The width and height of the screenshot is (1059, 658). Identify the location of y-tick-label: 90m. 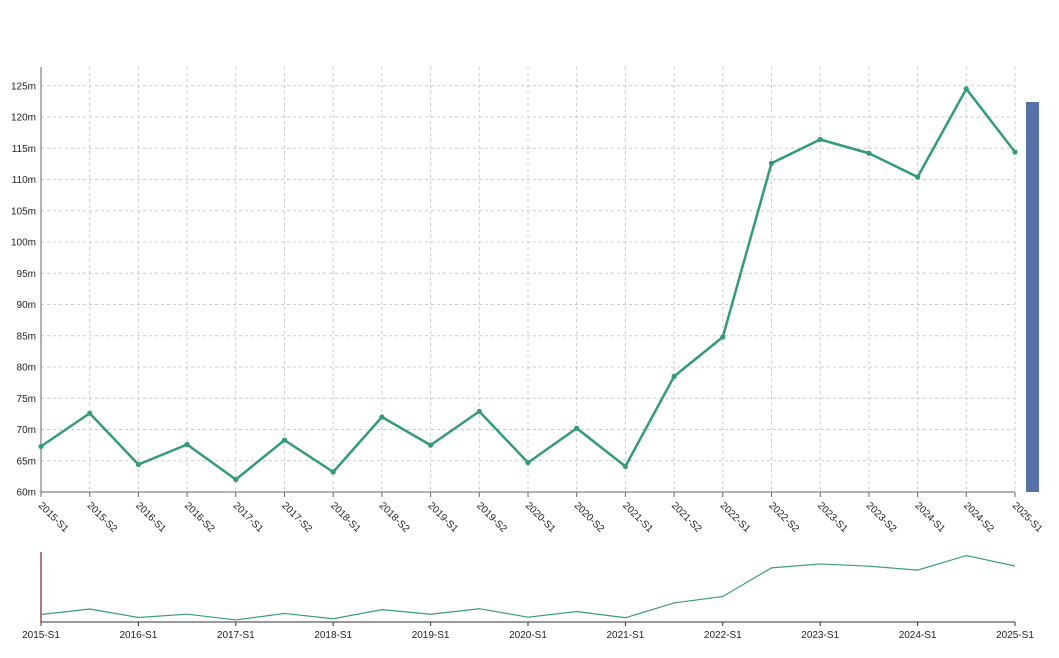
(26, 305).